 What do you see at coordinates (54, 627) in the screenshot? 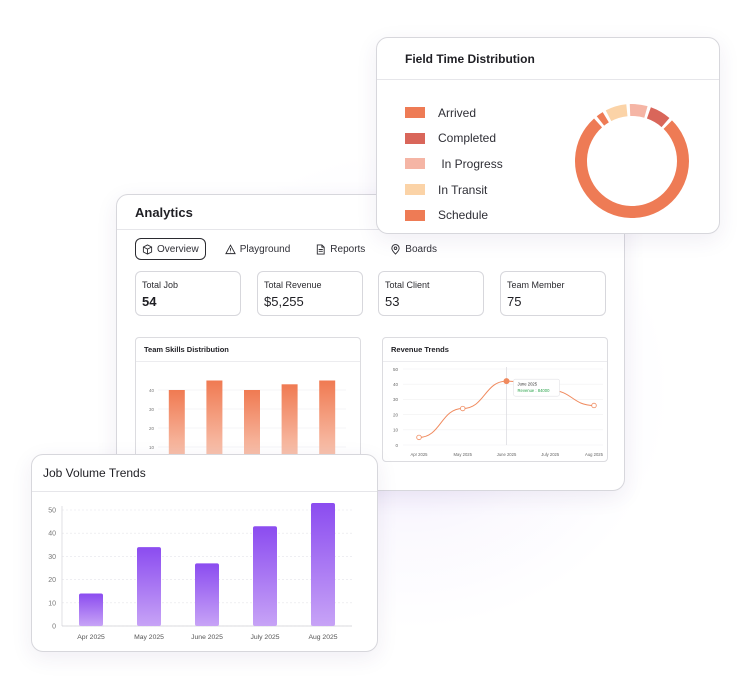
I see `y-tick-label: 0` at bounding box center [54, 627].